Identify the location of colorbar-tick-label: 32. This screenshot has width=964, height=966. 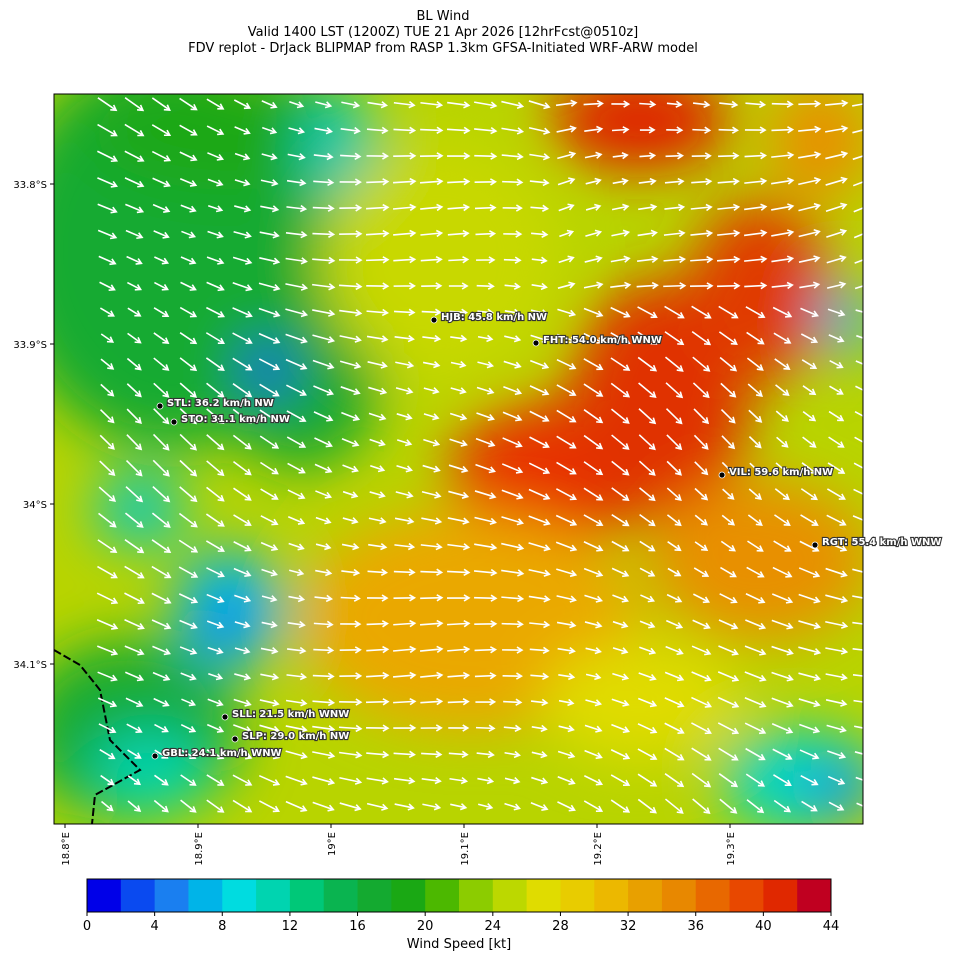
(628, 926).